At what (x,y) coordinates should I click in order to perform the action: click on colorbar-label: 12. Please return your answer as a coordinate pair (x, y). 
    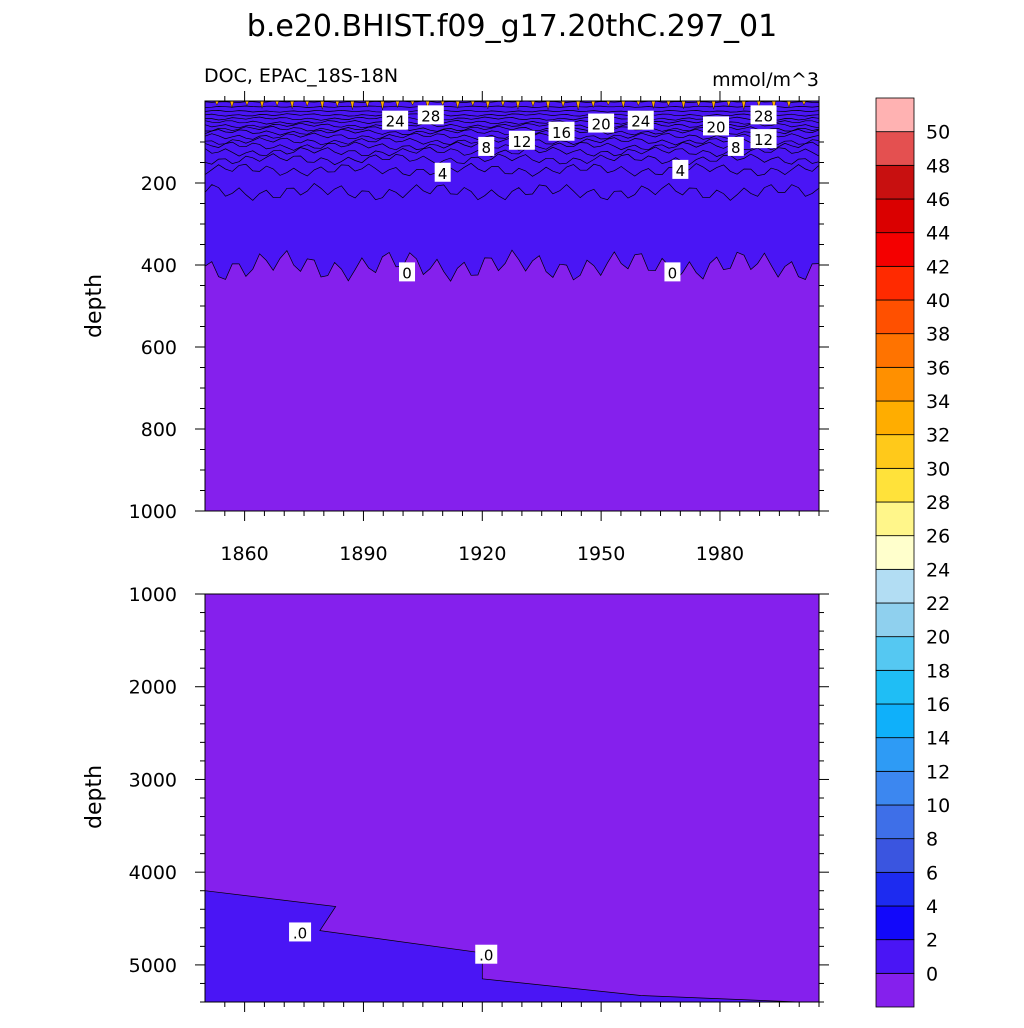
    Looking at the image, I should click on (938, 772).